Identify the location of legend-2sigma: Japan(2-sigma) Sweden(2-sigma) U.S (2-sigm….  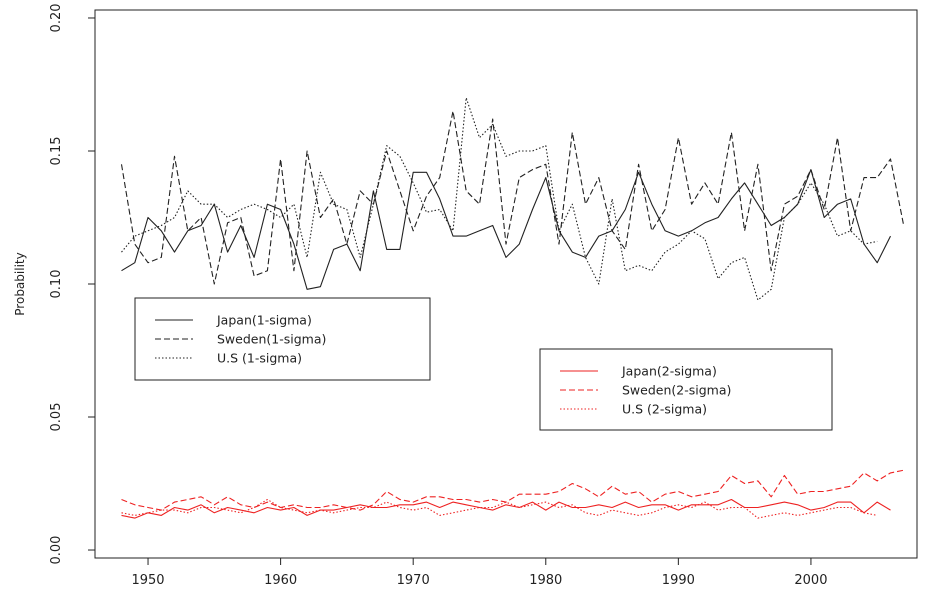
(686, 389).